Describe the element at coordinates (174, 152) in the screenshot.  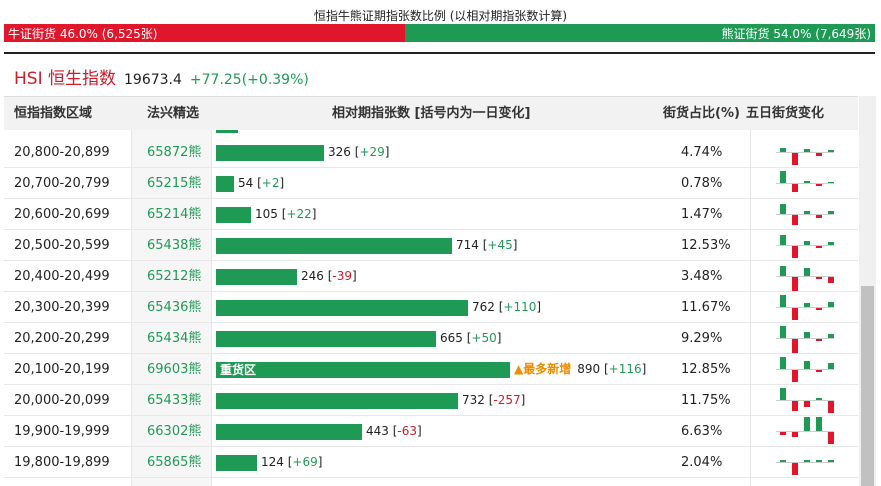
I see `warrant-link: 65872熊` at that location.